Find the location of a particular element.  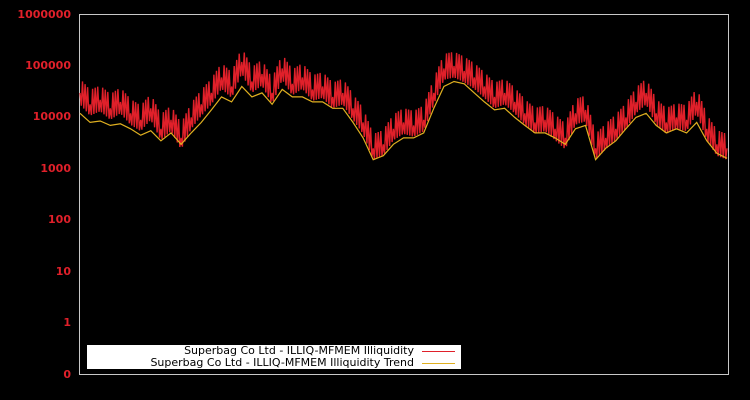

legend-swatch-gold is located at coordinates (438, 363).